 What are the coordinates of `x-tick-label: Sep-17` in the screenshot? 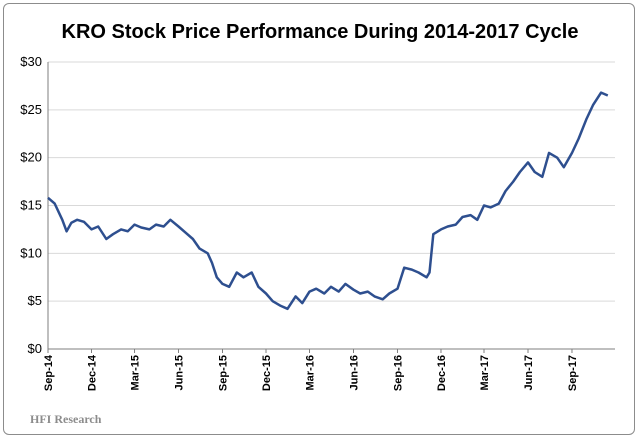 It's located at (573, 373).